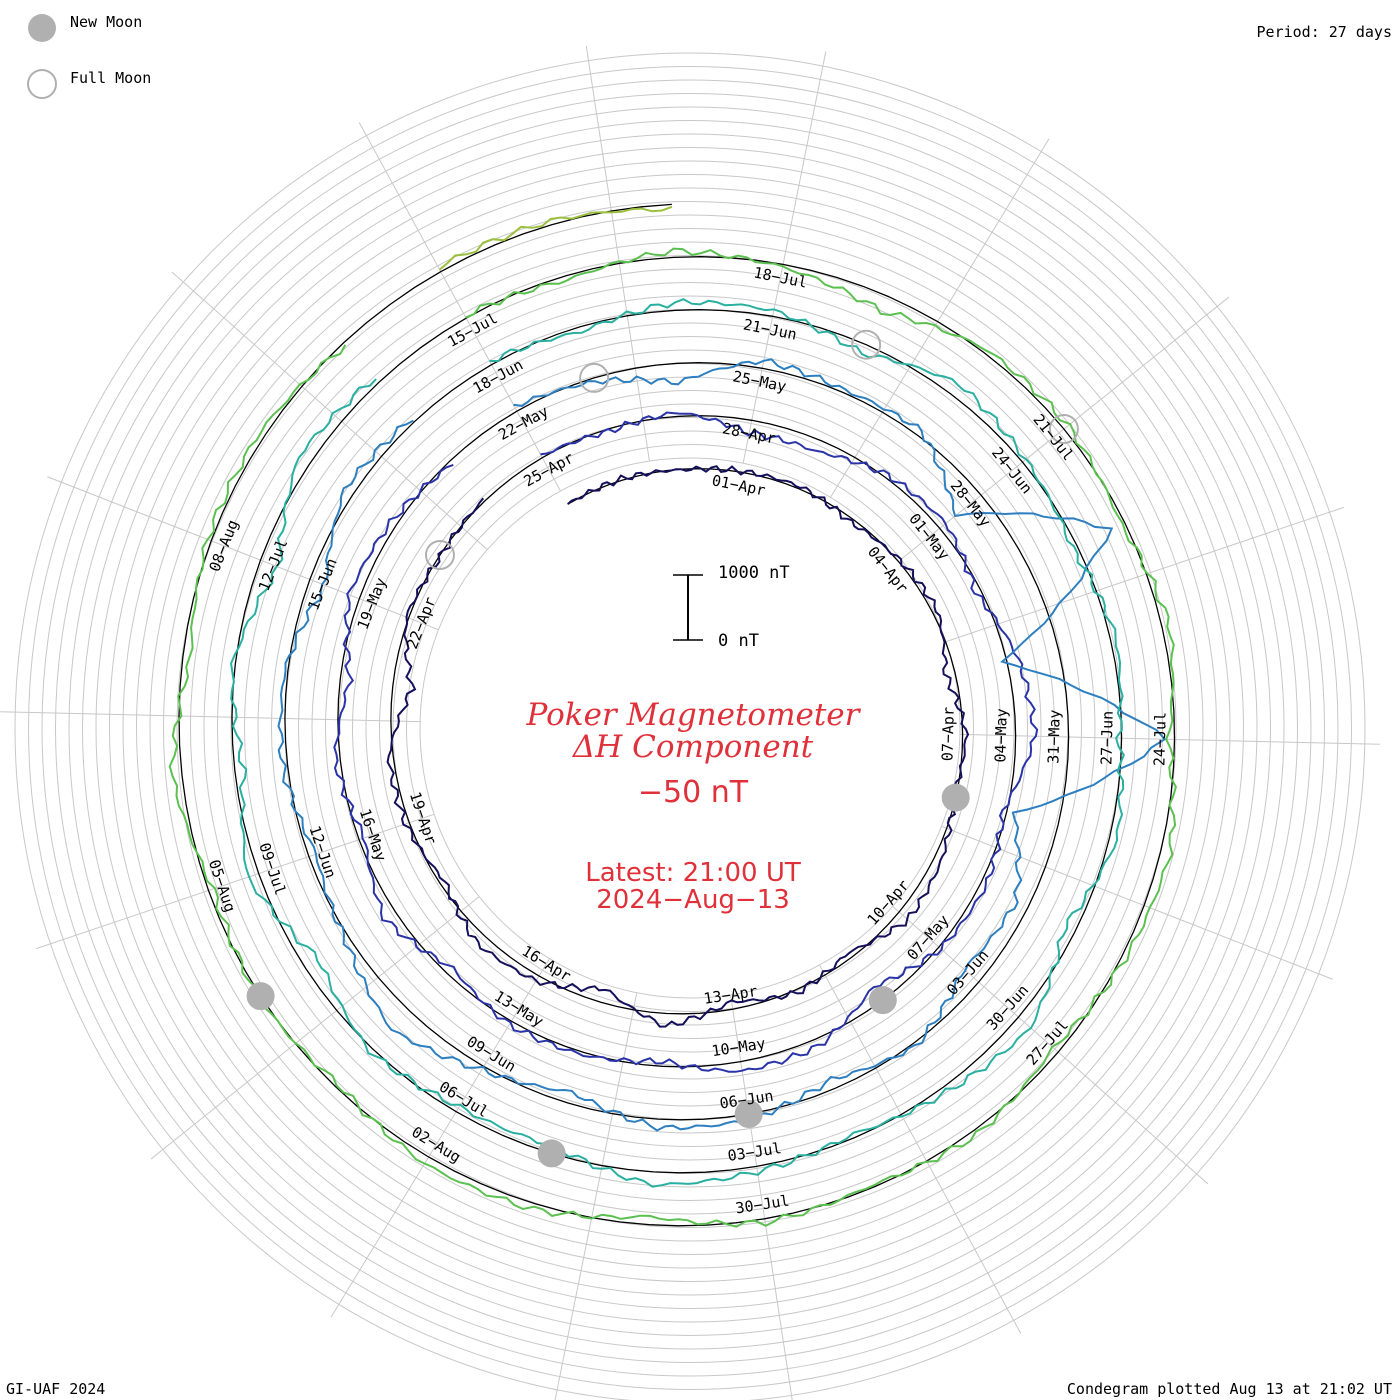 The width and height of the screenshot is (1400, 1400). What do you see at coordinates (738, 641) in the screenshot?
I see `scale-bottom-label: 0 nT` at bounding box center [738, 641].